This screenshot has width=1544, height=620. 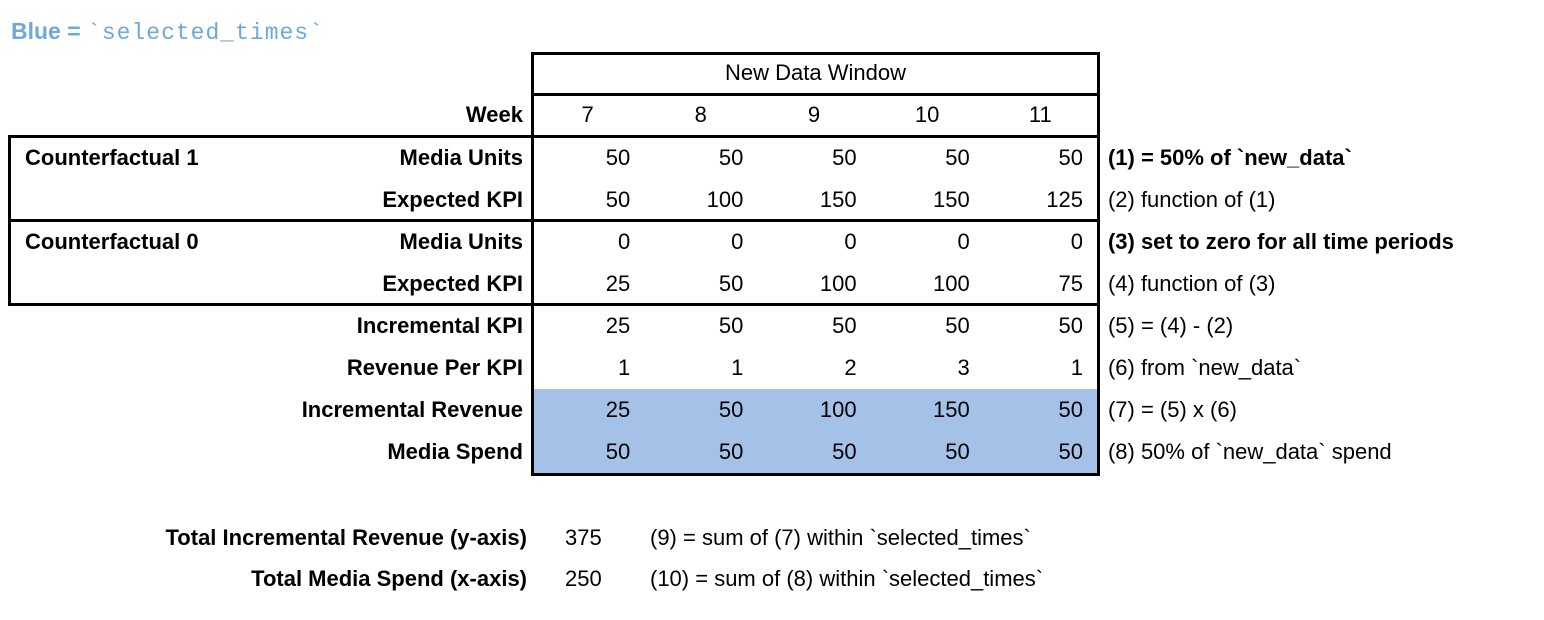 What do you see at coordinates (389, 578) in the screenshot?
I see `total-label: Total Media Spend (x-axis)` at bounding box center [389, 578].